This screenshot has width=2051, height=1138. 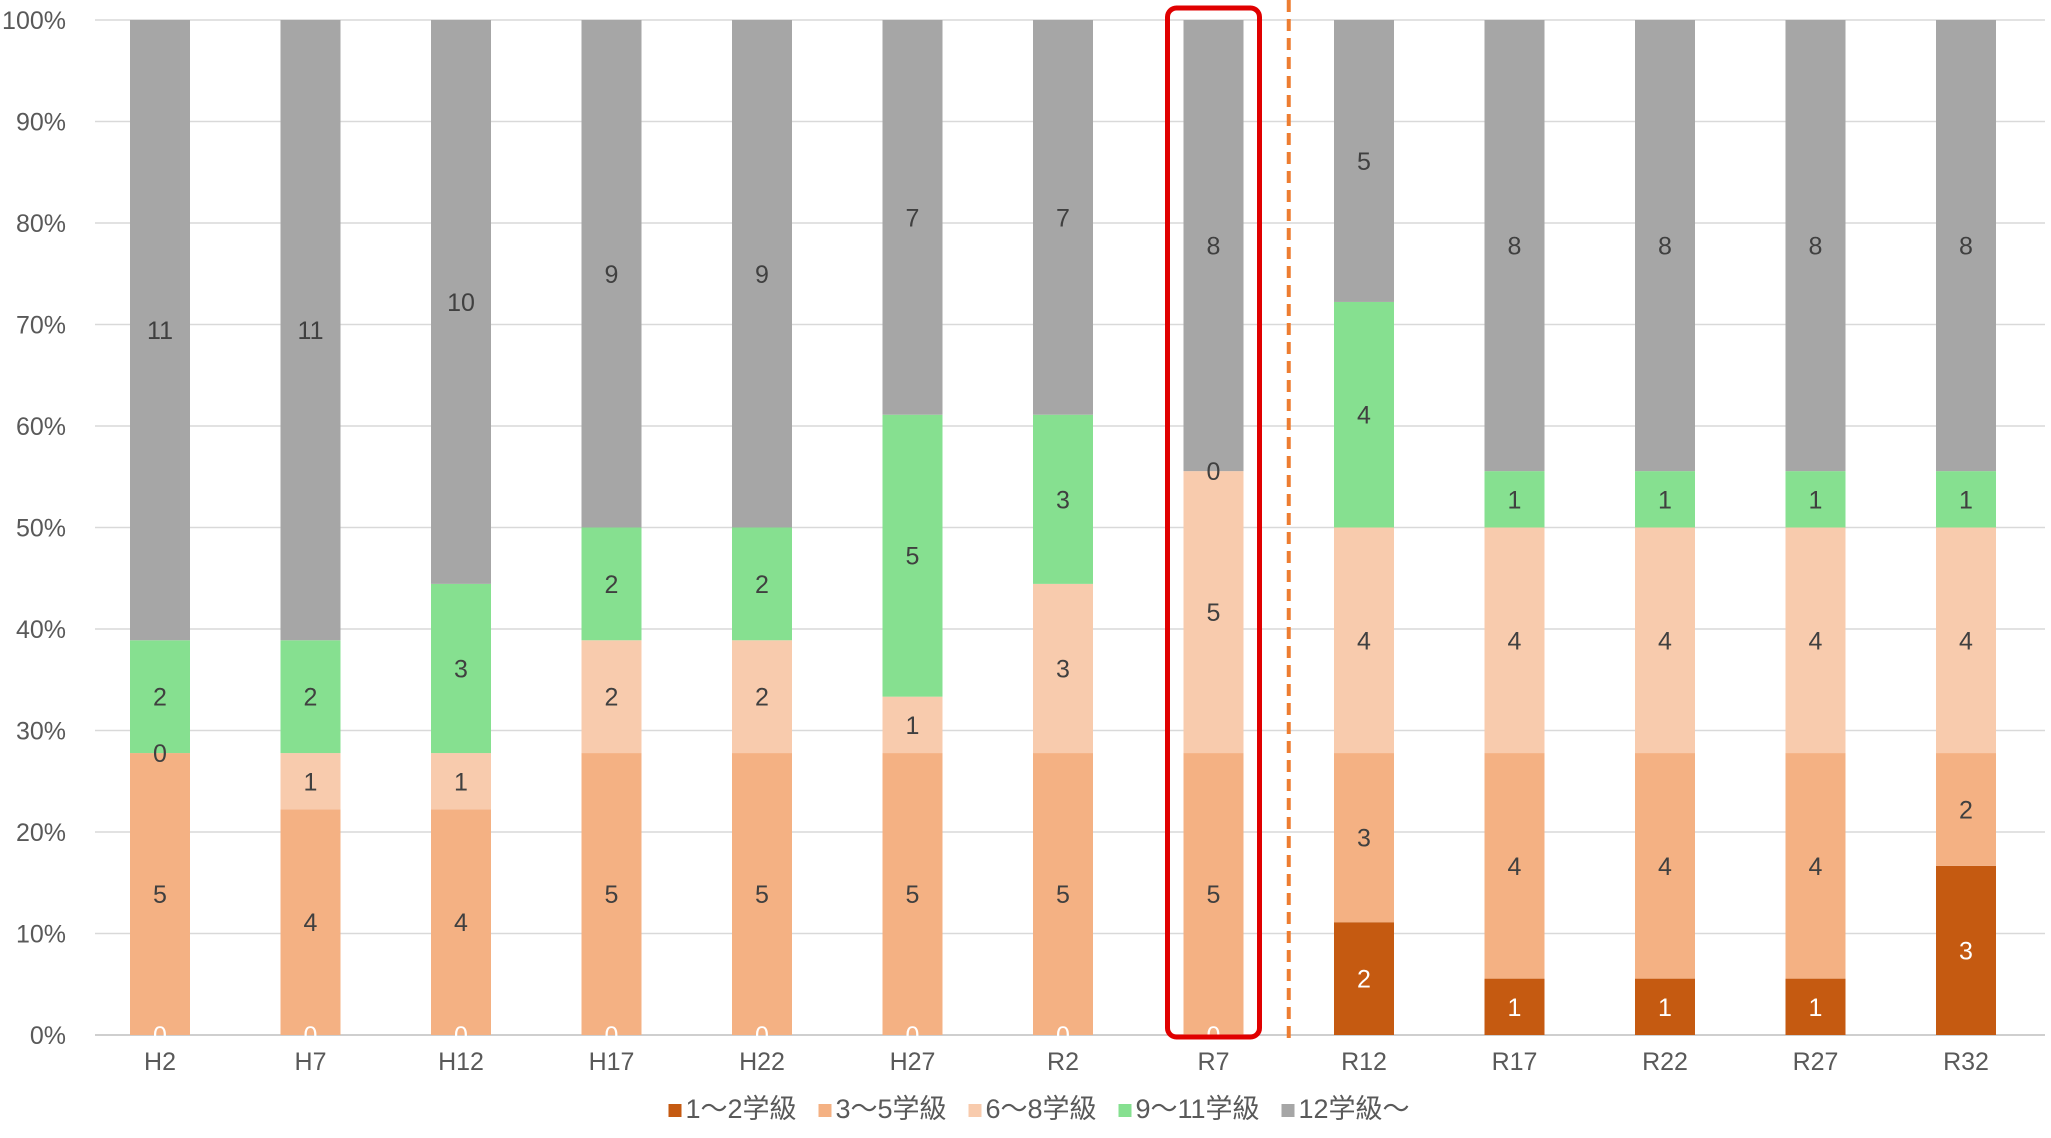 I want to click on bar-segment-h12-s1, so click(x=461, y=922).